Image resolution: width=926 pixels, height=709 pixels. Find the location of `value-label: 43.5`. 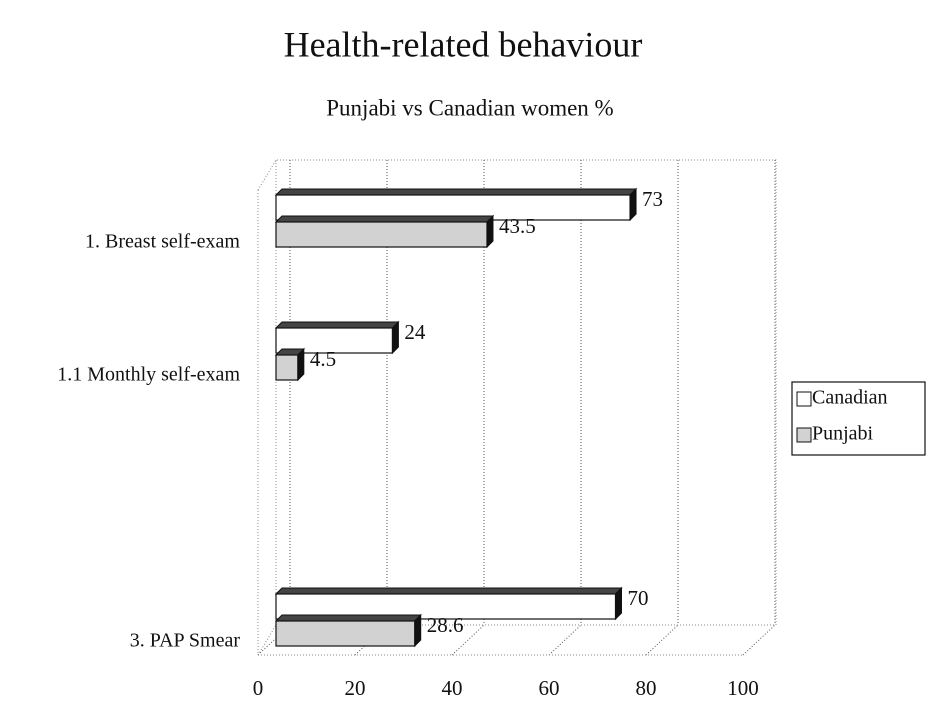

value-label: 43.5 is located at coordinates (517, 226).